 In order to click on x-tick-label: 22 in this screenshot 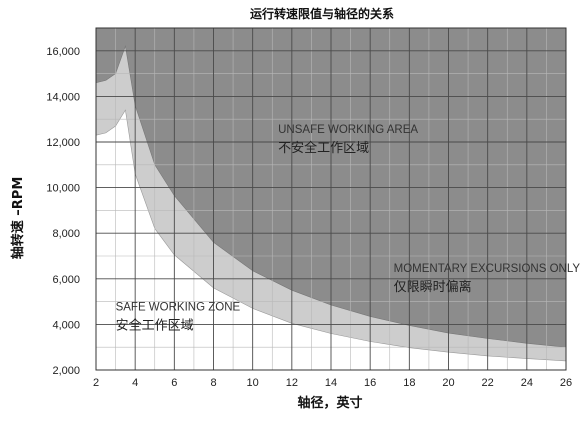, I will do `click(488, 383)`.